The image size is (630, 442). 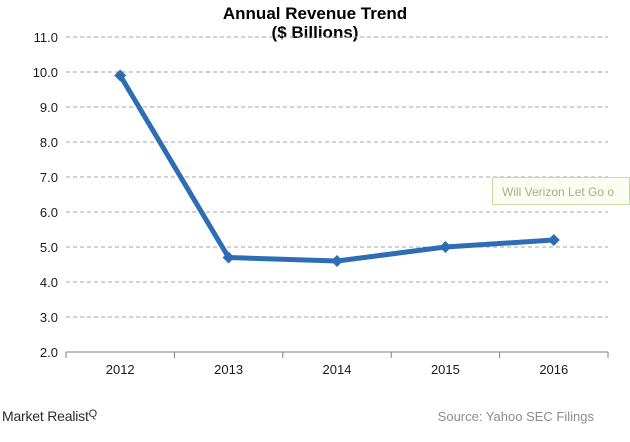 What do you see at coordinates (49, 142) in the screenshot?
I see `y-tick-label: 8.0` at bounding box center [49, 142].